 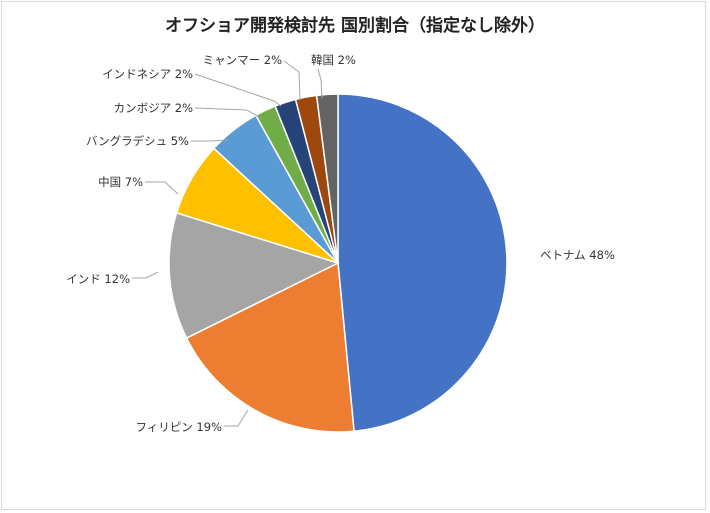 What do you see at coordinates (179, 427) in the screenshot?
I see `data-label-2: フィリピン 19%` at bounding box center [179, 427].